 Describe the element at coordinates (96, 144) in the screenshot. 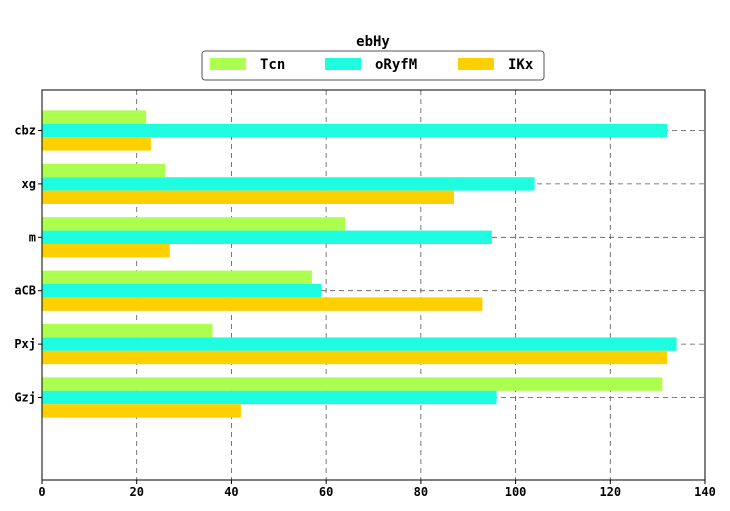

I see `bar-IKx-cbz` at that location.